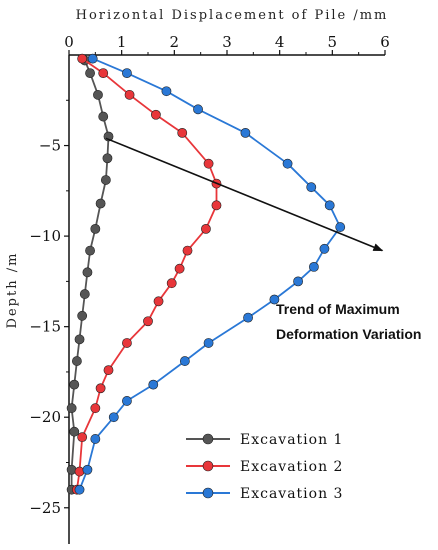  I want to click on legend: Excavation 1 Excavation 2 Excavation 3, so click(264, 467).